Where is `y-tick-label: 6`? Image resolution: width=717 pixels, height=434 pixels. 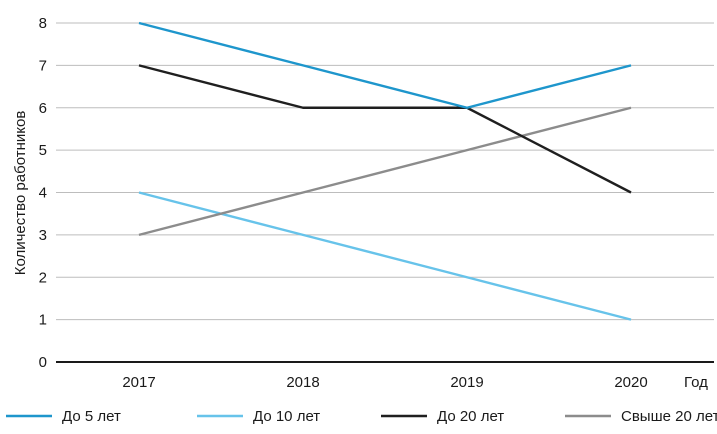 y-tick-label: 6 is located at coordinates (43, 108).